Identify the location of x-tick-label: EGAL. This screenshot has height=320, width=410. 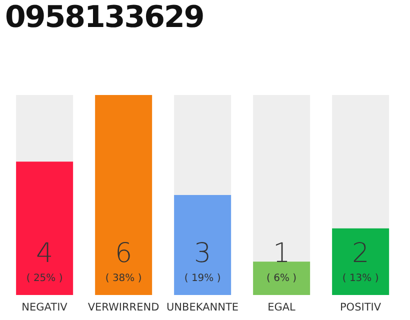
(282, 307).